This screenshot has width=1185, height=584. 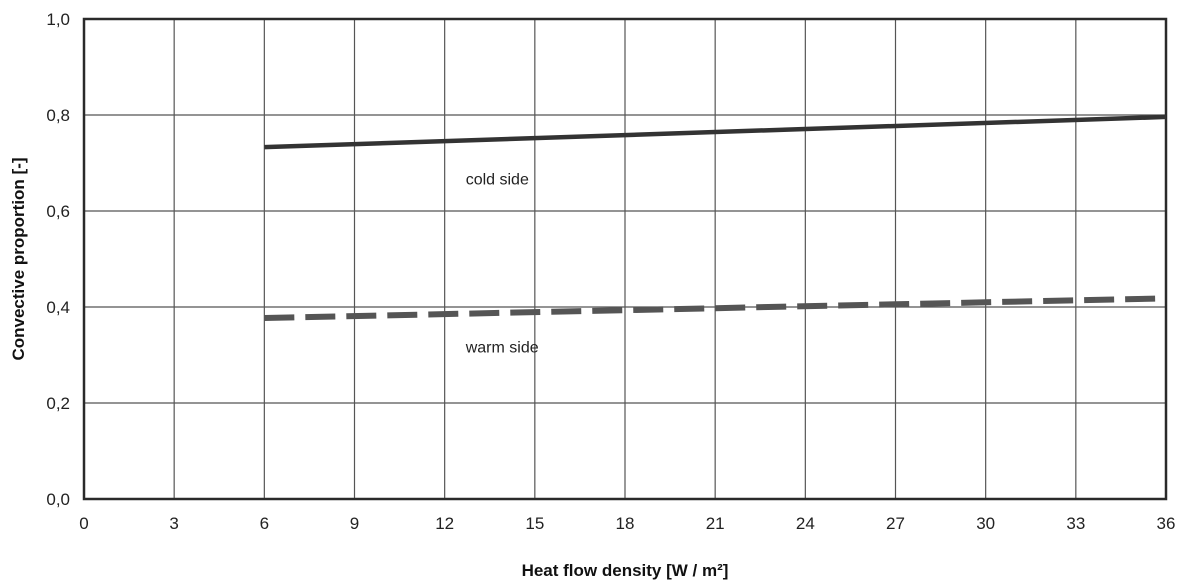 What do you see at coordinates (83, 523) in the screenshot?
I see `x-tick-label: 0` at bounding box center [83, 523].